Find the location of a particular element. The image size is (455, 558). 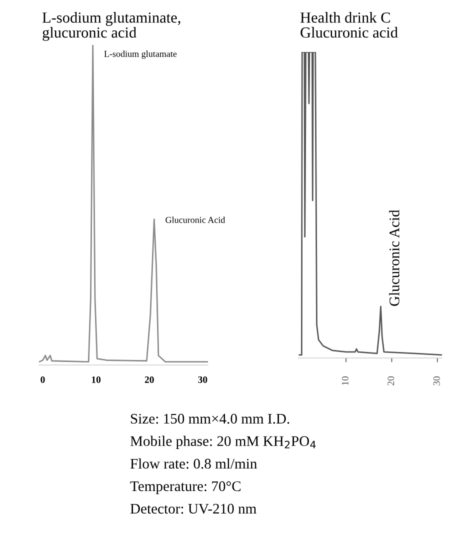

x-tick-label: 0 is located at coordinates (42, 379).